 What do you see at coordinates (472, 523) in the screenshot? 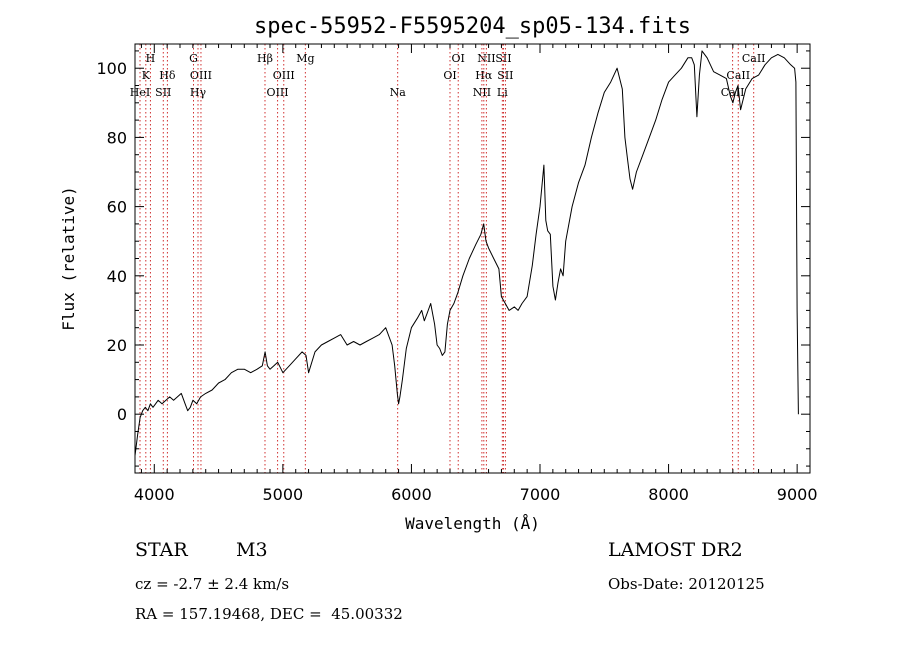
I see `x-axis-label: Wavelength (Å)` at bounding box center [472, 523].